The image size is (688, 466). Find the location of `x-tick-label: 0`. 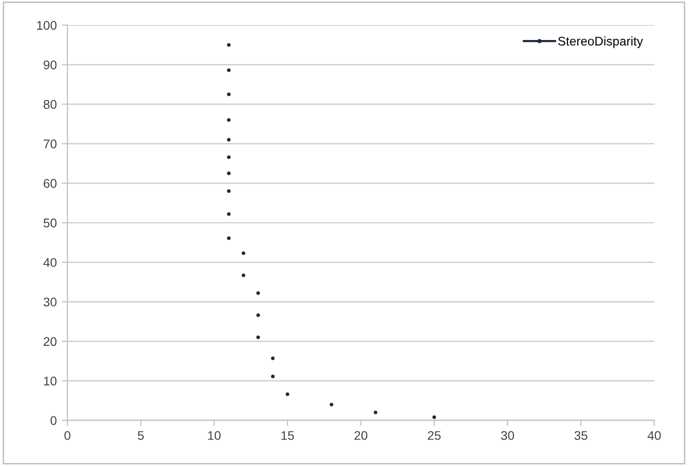

x-tick-label: 0 is located at coordinates (67, 435).